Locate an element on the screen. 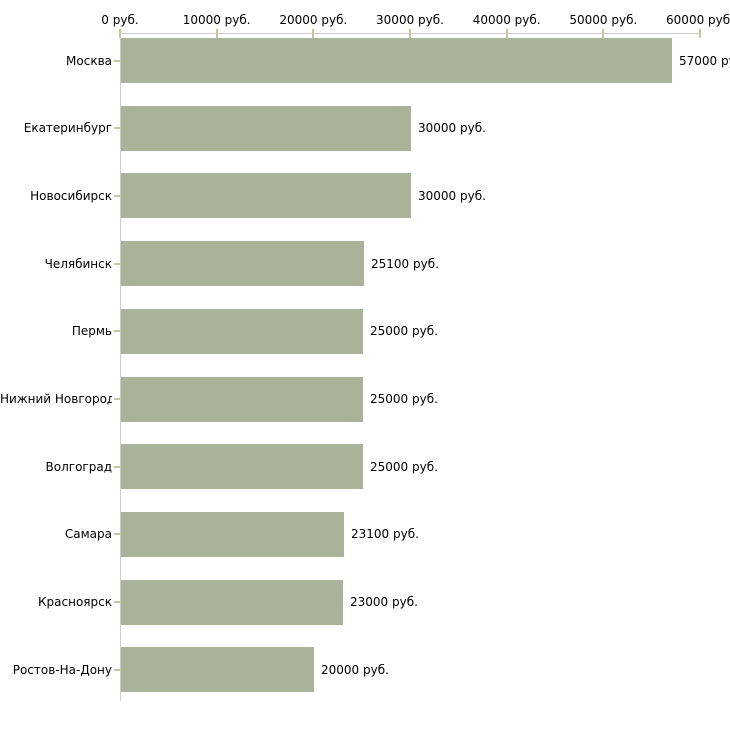 This screenshot has width=730, height=730. category-label: Москва is located at coordinates (89, 60).